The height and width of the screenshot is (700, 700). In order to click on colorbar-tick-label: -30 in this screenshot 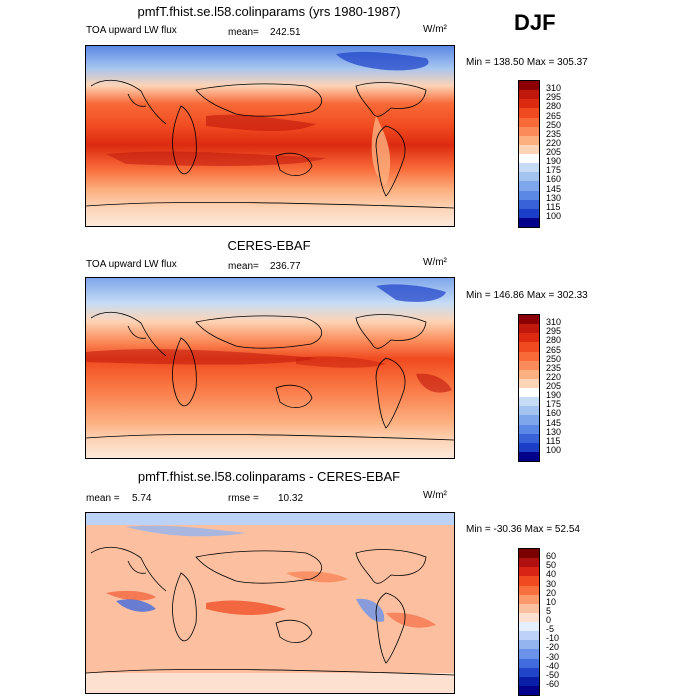, I will do `click(553, 656)`.